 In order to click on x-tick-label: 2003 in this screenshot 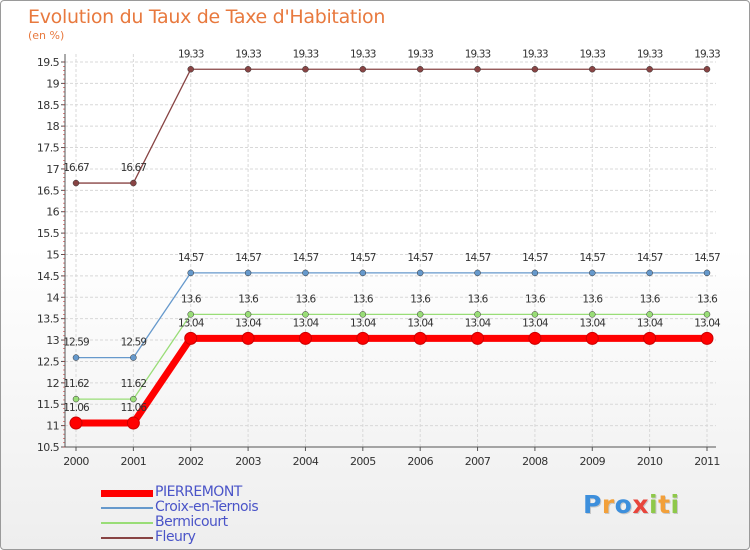, I will do `click(248, 461)`.